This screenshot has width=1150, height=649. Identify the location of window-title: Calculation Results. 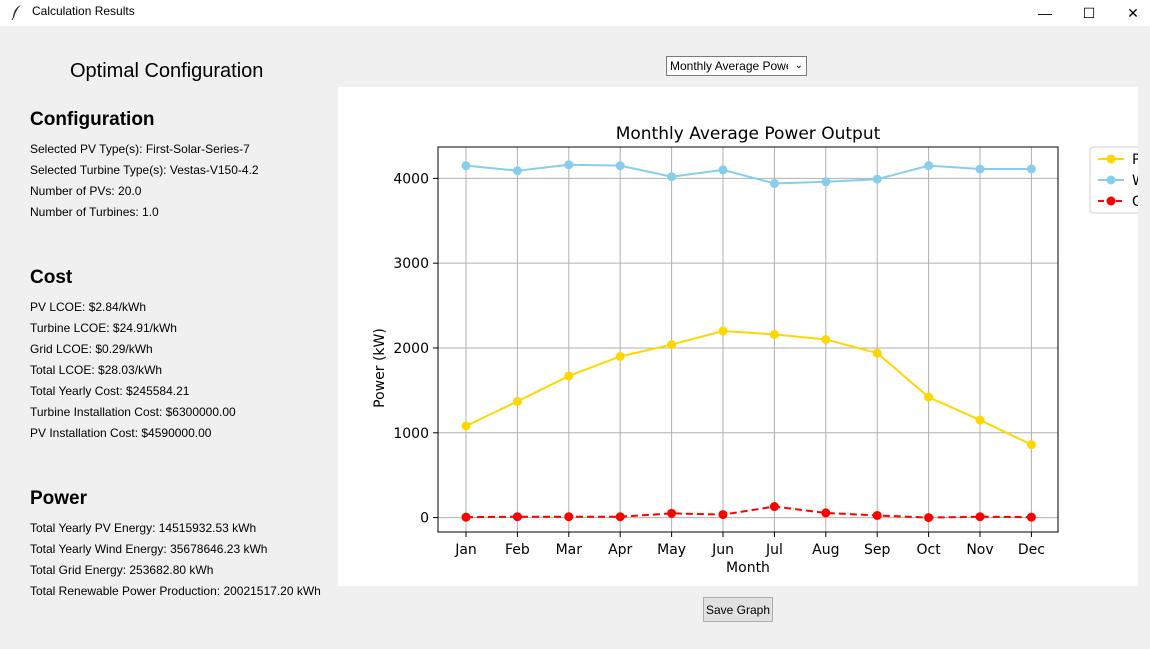
(83, 11).